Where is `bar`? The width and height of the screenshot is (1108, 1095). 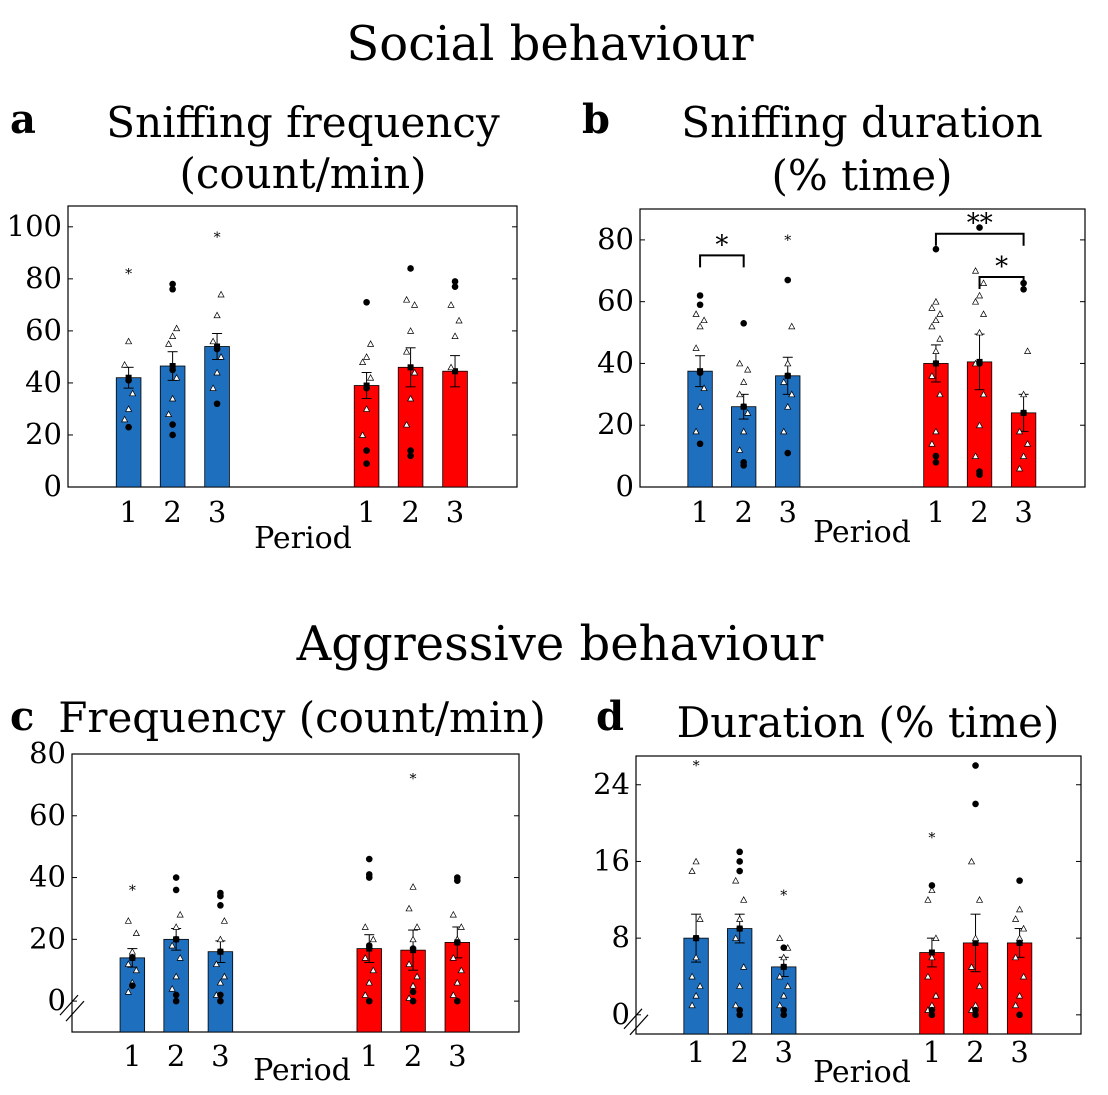 bar is located at coordinates (744, 447).